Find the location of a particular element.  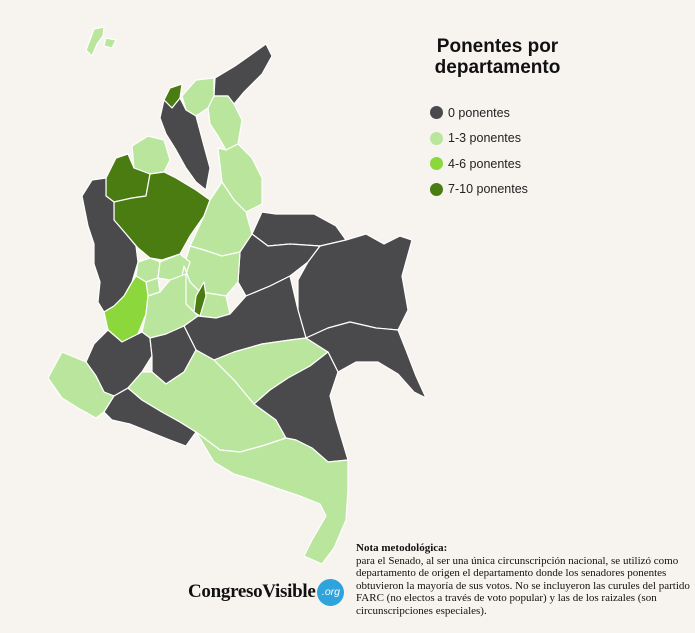

legend-label: 0 ponentes is located at coordinates (479, 112).